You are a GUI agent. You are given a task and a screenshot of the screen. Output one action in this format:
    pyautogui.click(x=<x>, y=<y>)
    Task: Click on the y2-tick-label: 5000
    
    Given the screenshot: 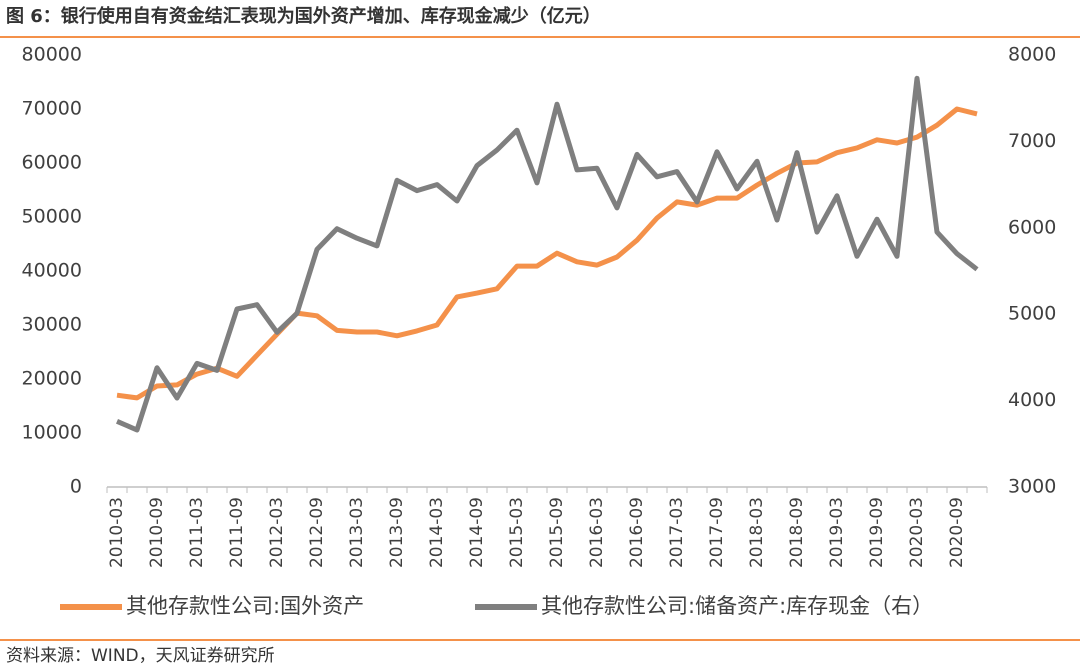 What is the action you would take?
    pyautogui.click(x=1032, y=314)
    